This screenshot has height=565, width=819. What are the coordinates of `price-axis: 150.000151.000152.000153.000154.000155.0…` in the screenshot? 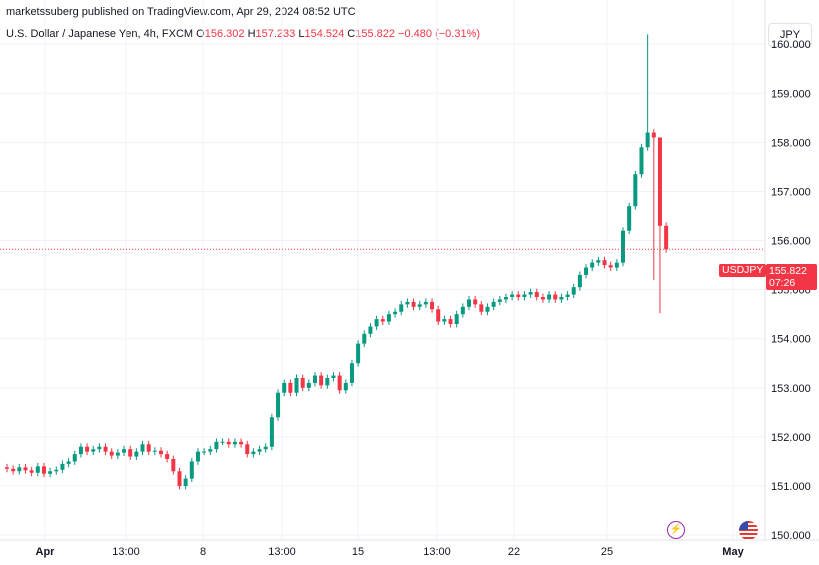 It's located at (791, 290).